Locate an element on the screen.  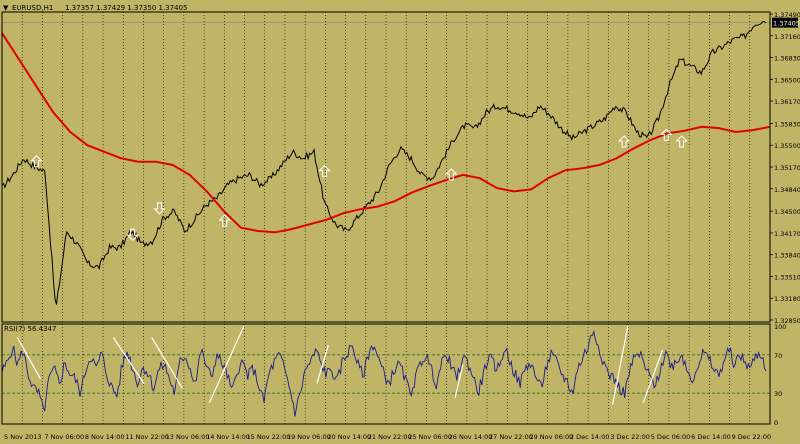
x-tick-label: 20 Nov 14:00 is located at coordinates (349, 437).